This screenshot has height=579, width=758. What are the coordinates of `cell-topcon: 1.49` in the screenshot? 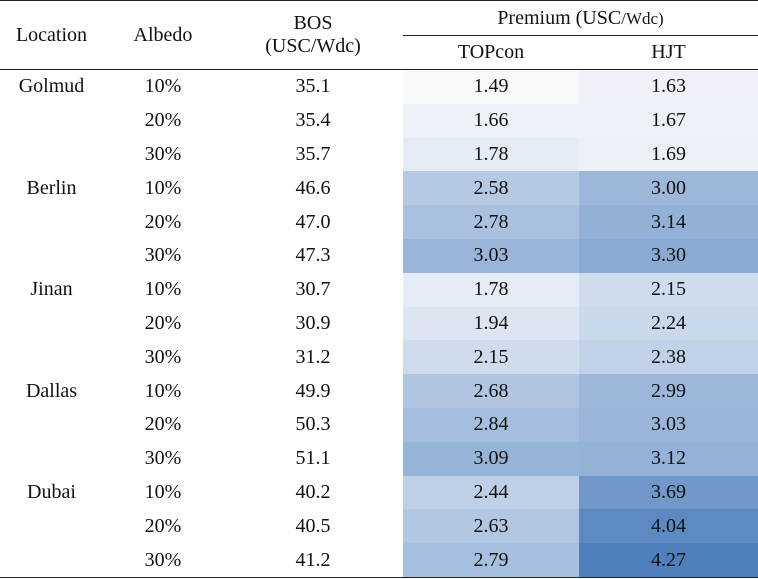 It's located at (491, 86).